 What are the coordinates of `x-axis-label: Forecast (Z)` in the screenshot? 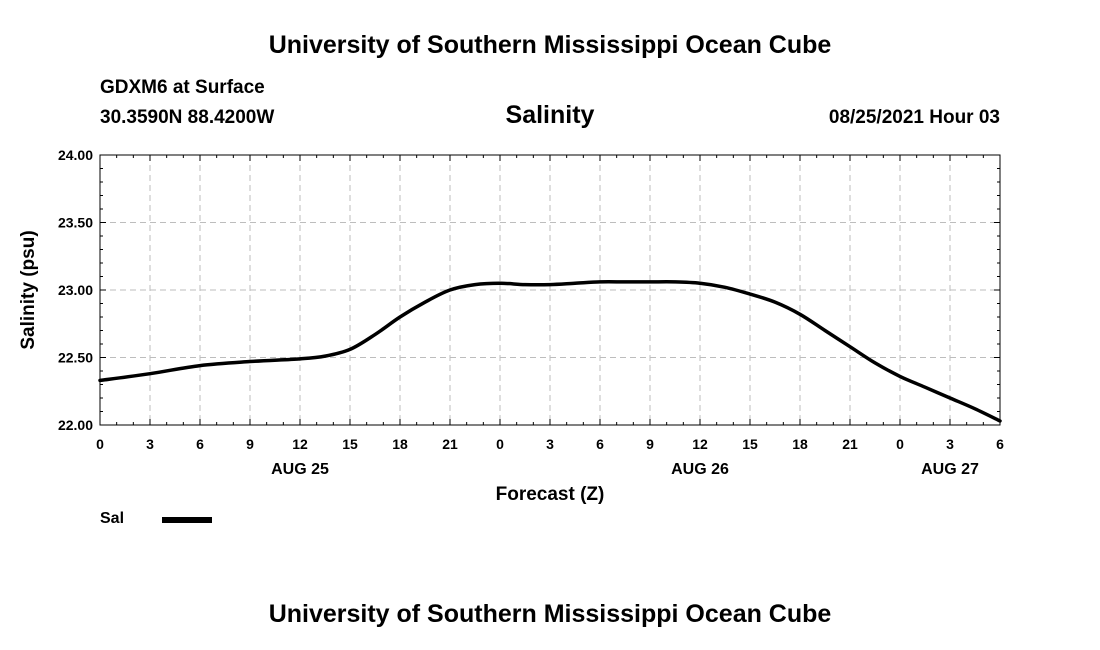 It's located at (550, 494).